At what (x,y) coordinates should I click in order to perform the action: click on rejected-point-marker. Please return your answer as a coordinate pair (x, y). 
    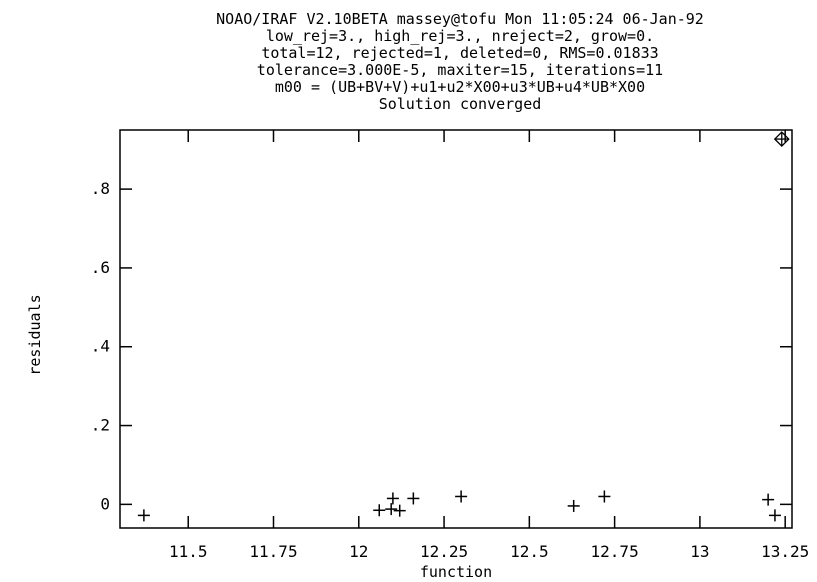
    Looking at the image, I should click on (781, 139).